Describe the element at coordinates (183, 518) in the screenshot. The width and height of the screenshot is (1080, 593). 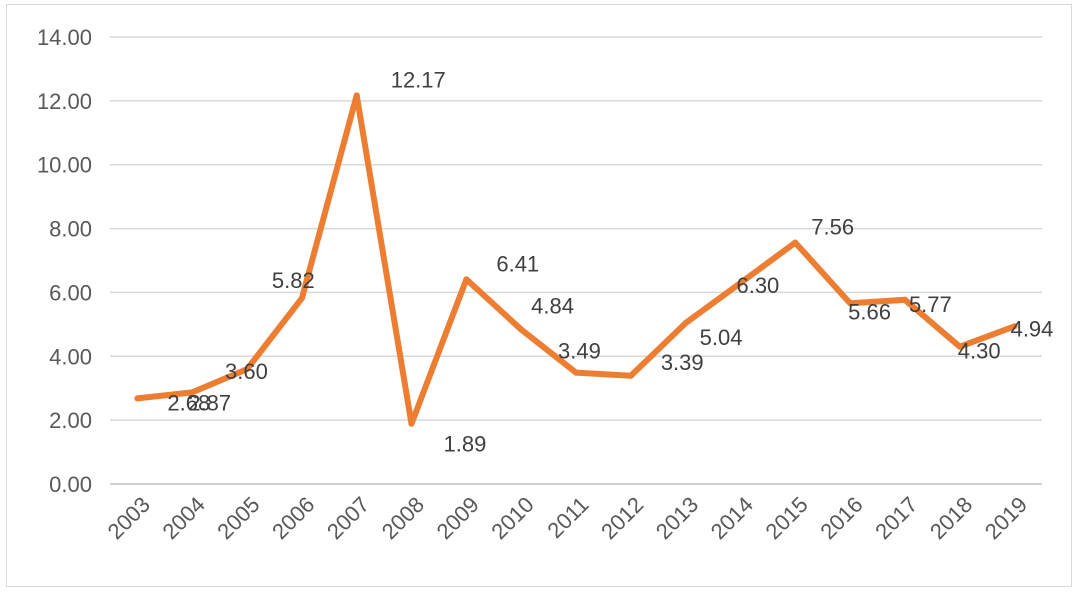
I see `x-tick-label: 2004` at that location.